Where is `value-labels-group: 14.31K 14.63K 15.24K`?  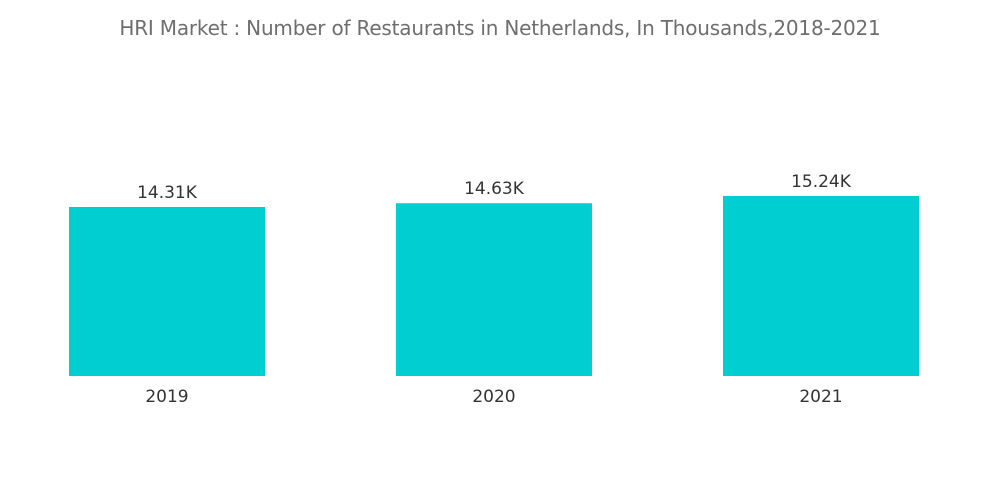
value-labels-group: 14.31K 14.63K 15.24K is located at coordinates (494, 187).